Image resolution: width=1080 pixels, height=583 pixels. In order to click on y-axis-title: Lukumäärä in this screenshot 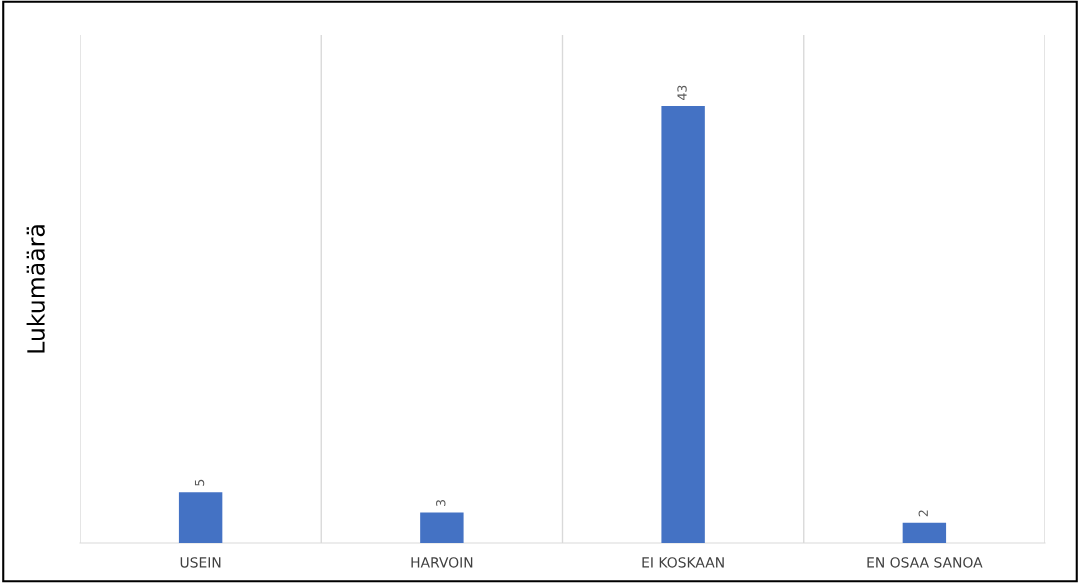, I will do `click(35, 289)`.